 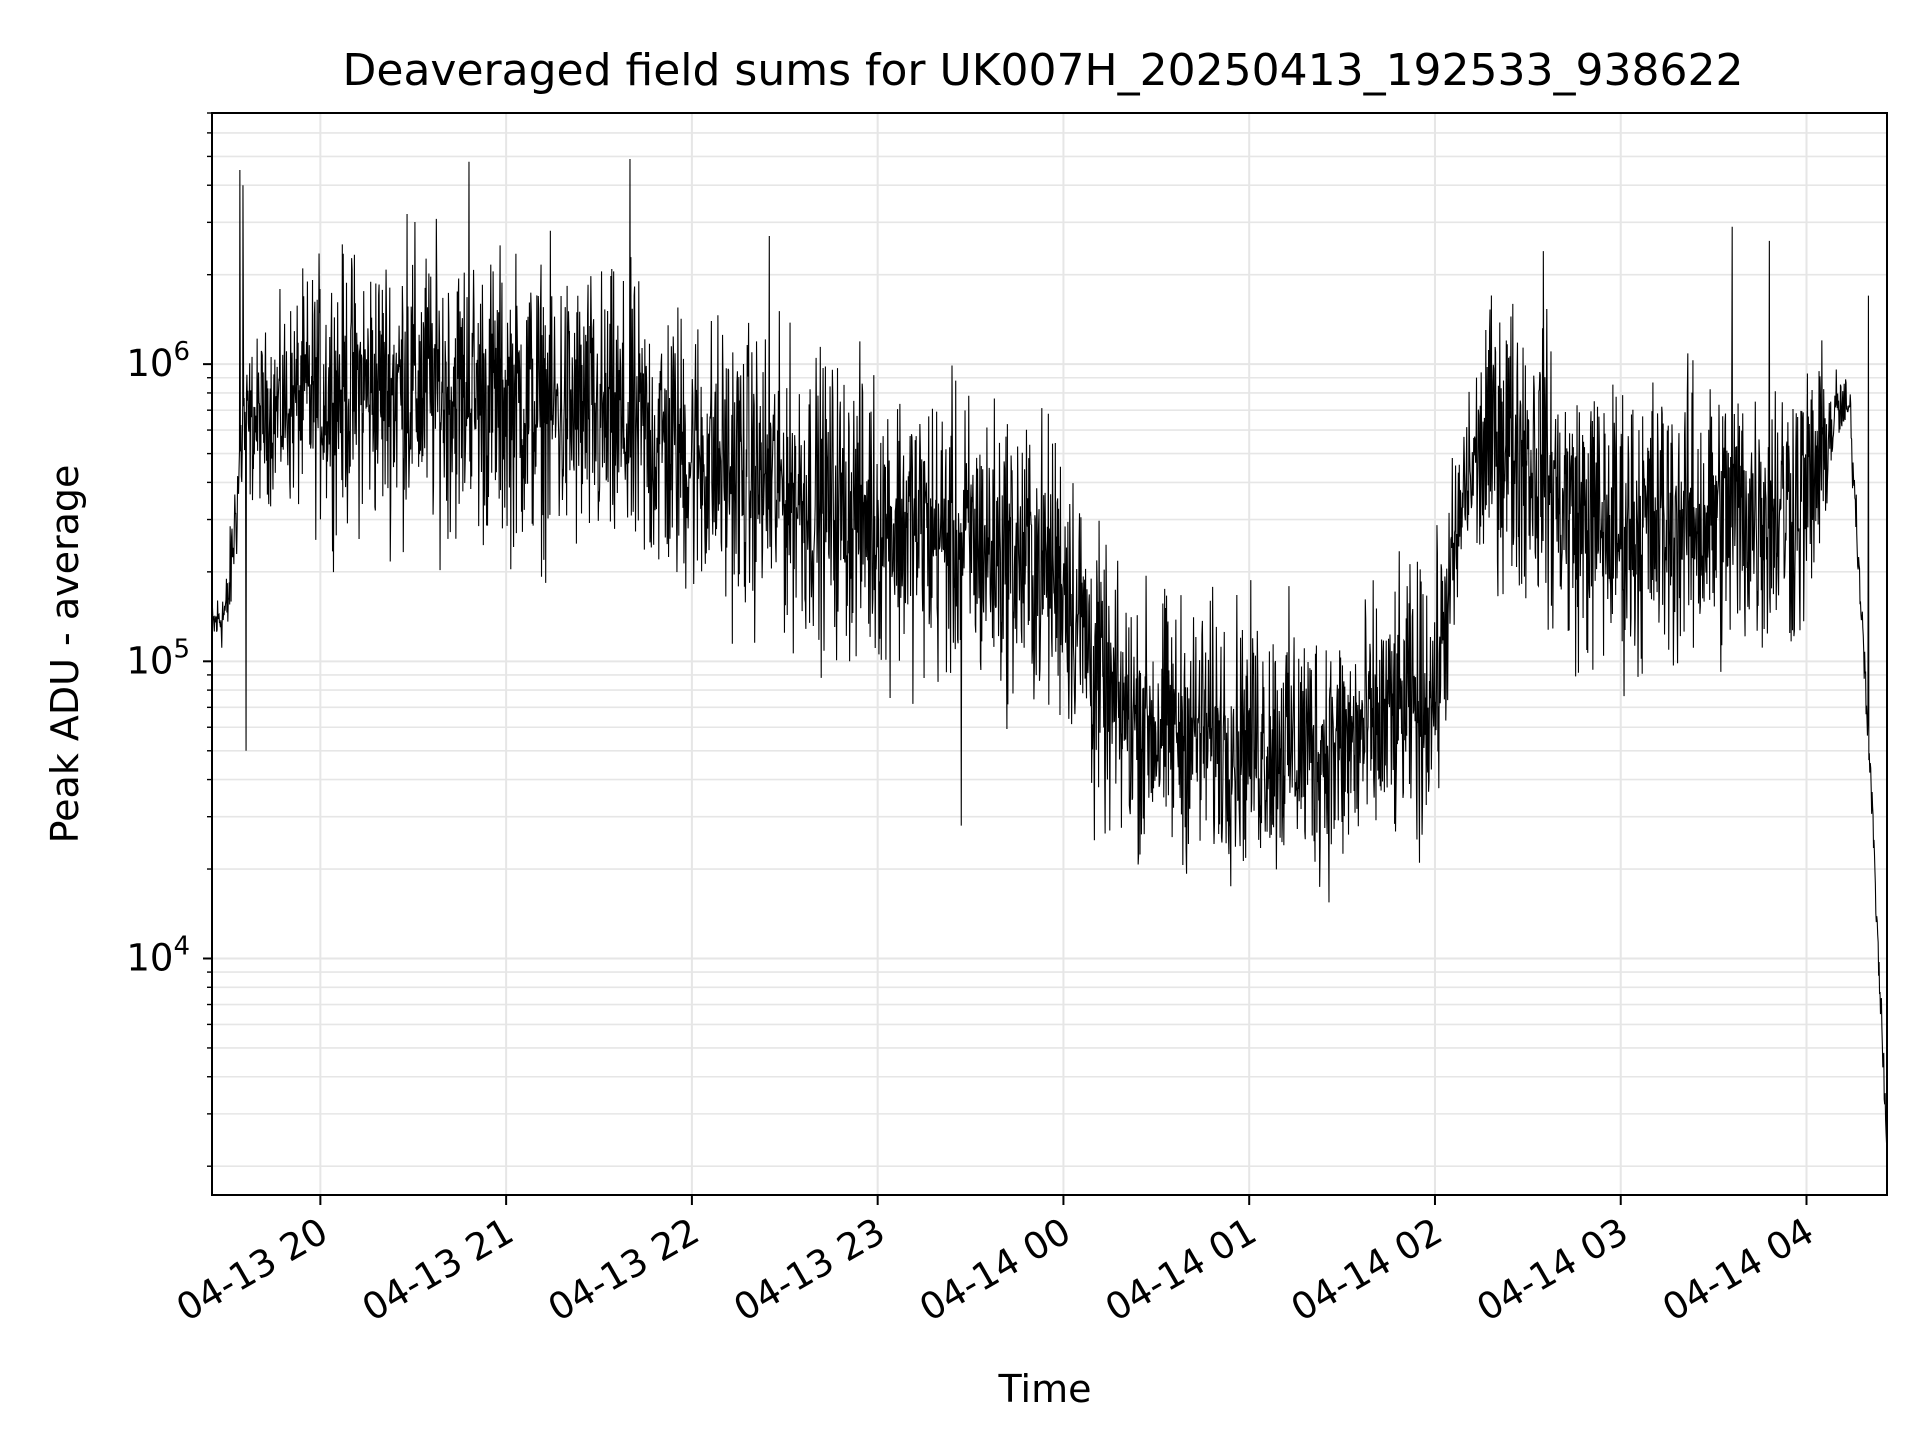 What do you see at coordinates (181, 946) in the screenshot?
I see `y-tick-exponent: 4` at bounding box center [181, 946].